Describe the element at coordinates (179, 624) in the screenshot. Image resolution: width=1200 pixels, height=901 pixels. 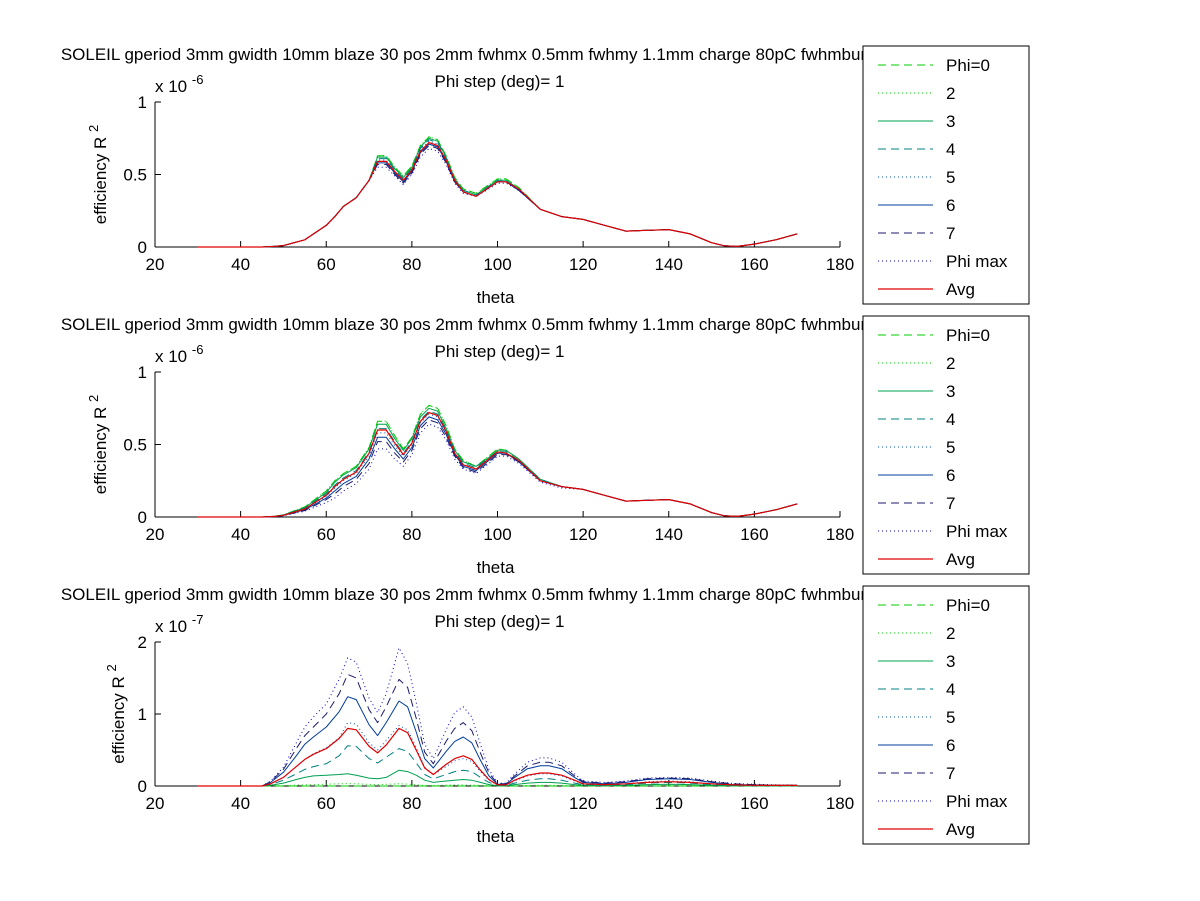
I see `y-exponent-label: x 10 -7` at that location.